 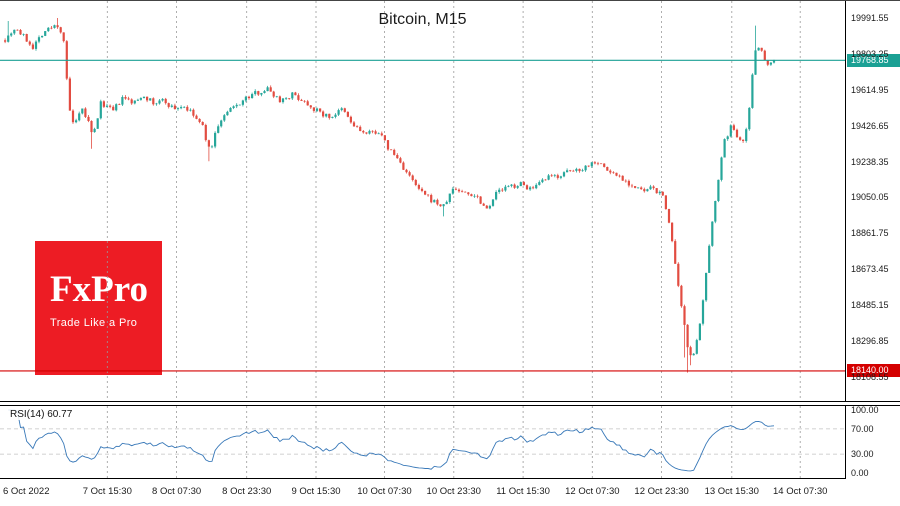 I want to click on rsi-indicator-name: RSI(14), so click(x=27, y=414).